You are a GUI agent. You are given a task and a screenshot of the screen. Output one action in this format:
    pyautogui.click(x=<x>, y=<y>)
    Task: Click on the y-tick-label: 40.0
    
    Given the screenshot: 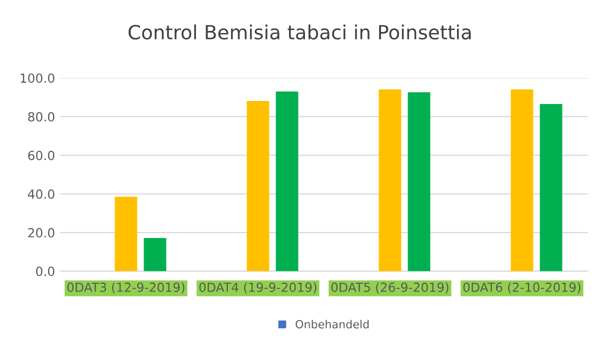 What is the action you would take?
    pyautogui.click(x=41, y=194)
    